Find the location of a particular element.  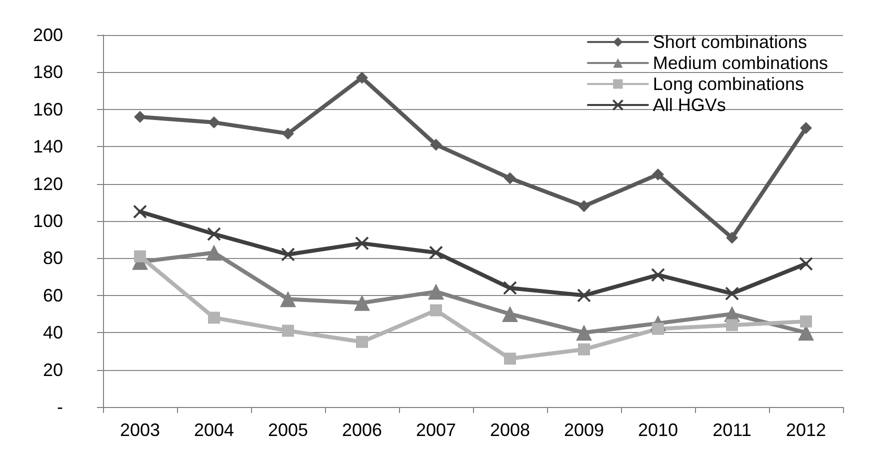

y-tick-label: 60 is located at coordinates (52, 295).